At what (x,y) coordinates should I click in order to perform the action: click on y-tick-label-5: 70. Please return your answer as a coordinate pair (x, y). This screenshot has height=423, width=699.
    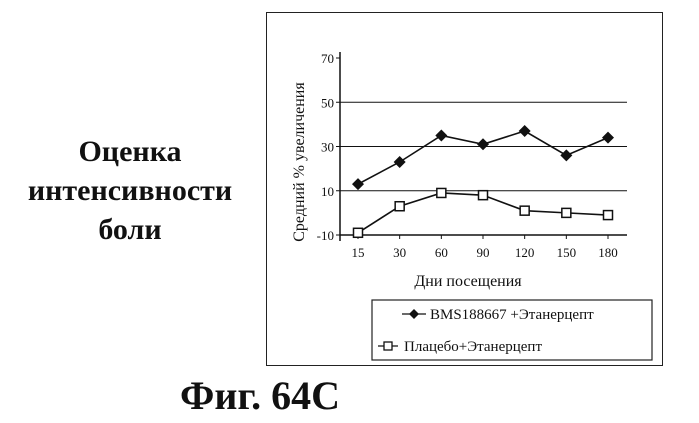
    Looking at the image, I should click on (327, 58).